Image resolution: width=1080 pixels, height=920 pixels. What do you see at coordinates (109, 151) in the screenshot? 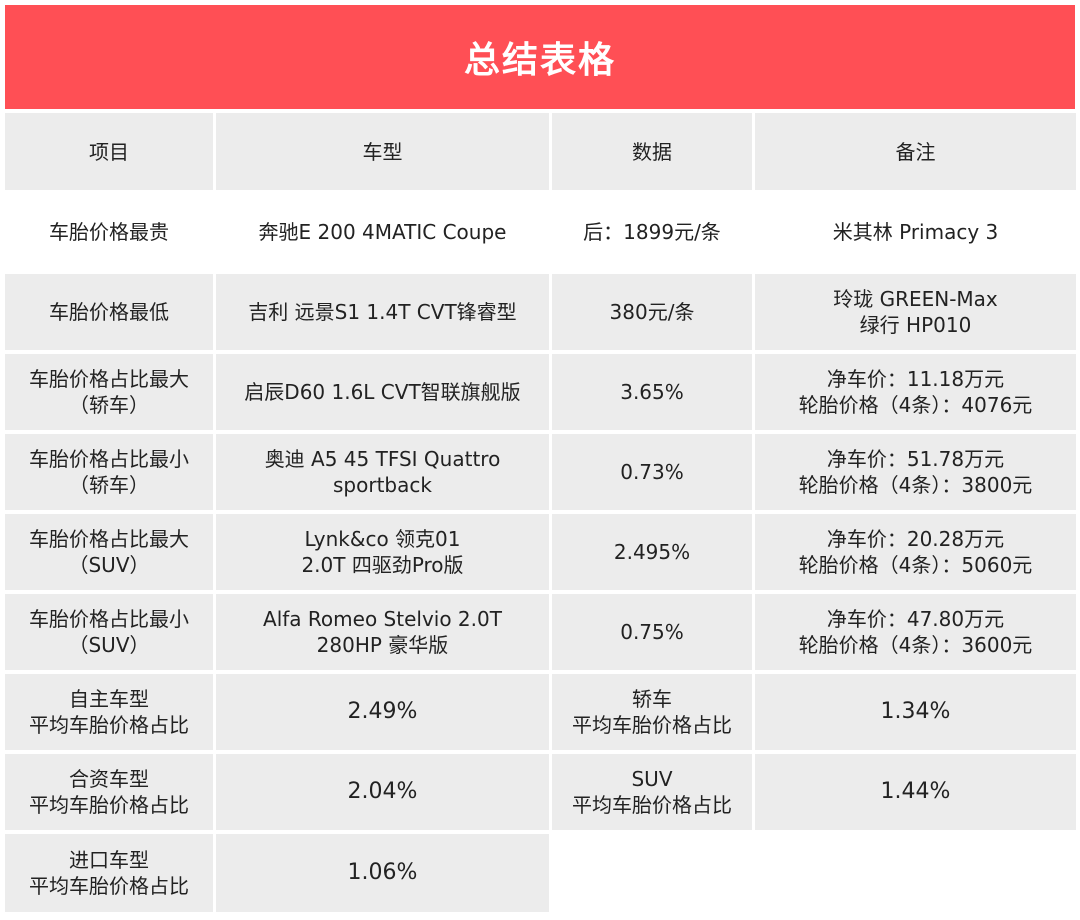
I see `header-item: 项目` at bounding box center [109, 151].